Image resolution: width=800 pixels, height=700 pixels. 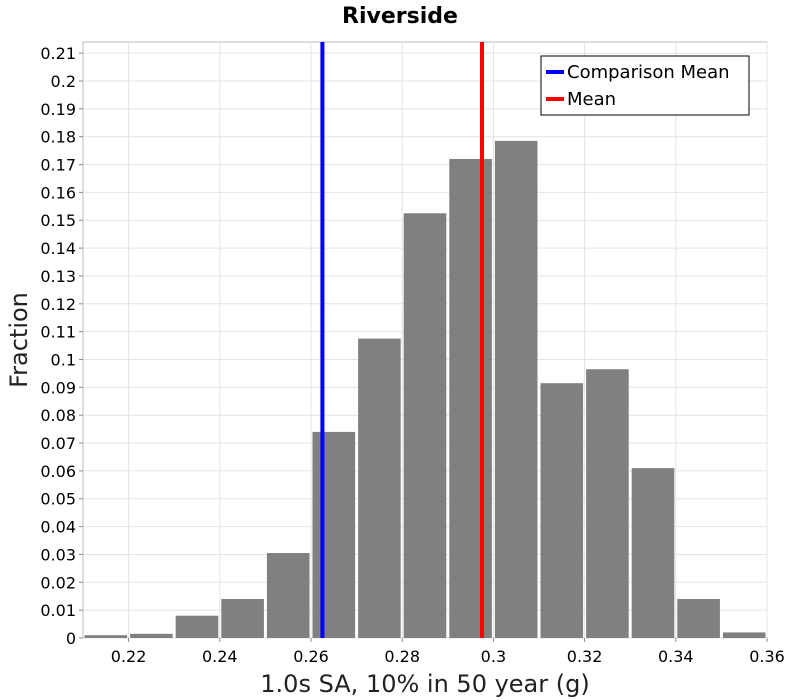 I want to click on y-tick-label: 0.07, so click(x=58, y=443).